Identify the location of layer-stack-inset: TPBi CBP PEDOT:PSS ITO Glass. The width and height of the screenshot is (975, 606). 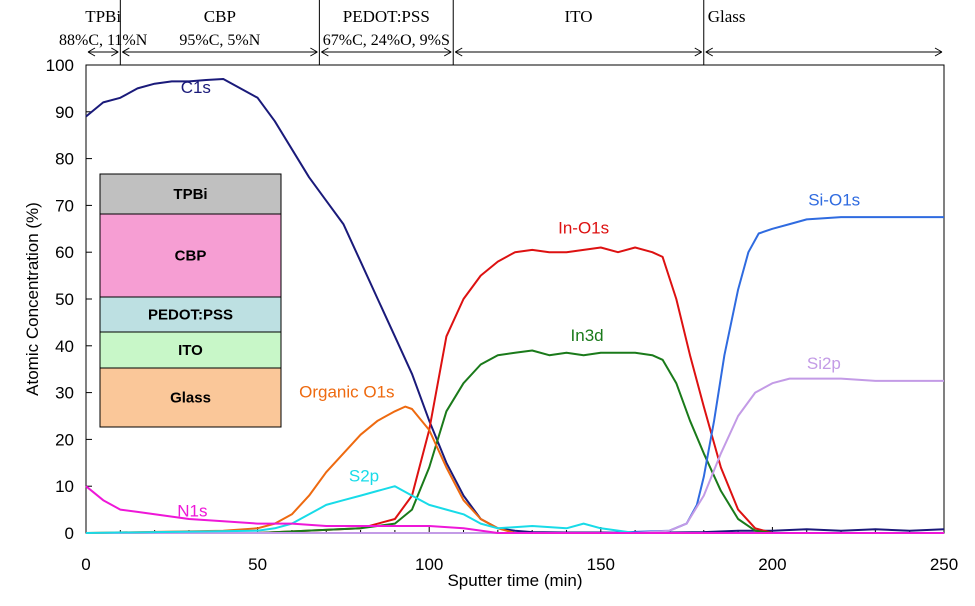
(190, 300).